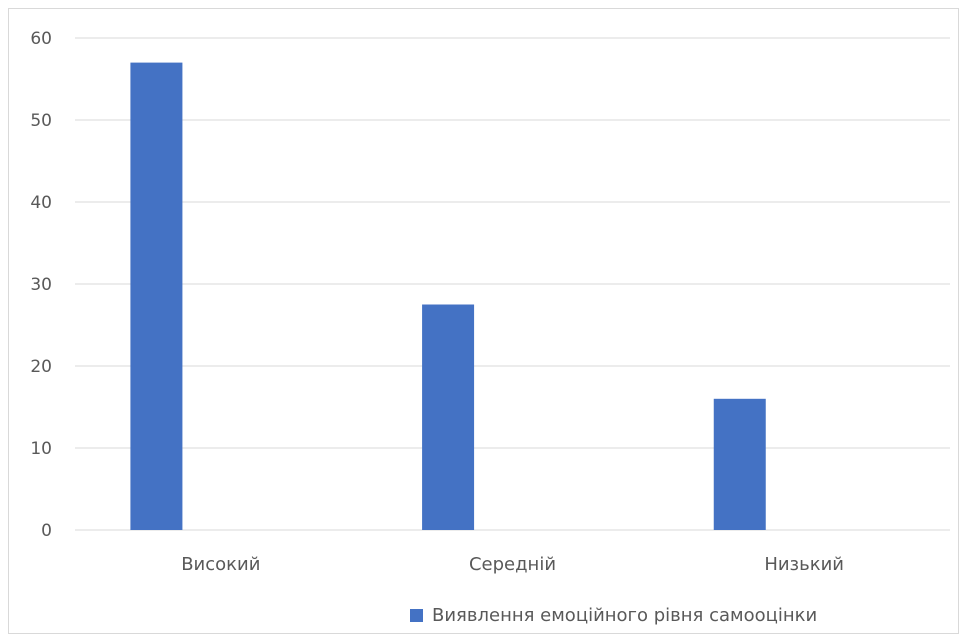  I want to click on x-axis-categories: Високий Середній Низький, so click(512, 564).